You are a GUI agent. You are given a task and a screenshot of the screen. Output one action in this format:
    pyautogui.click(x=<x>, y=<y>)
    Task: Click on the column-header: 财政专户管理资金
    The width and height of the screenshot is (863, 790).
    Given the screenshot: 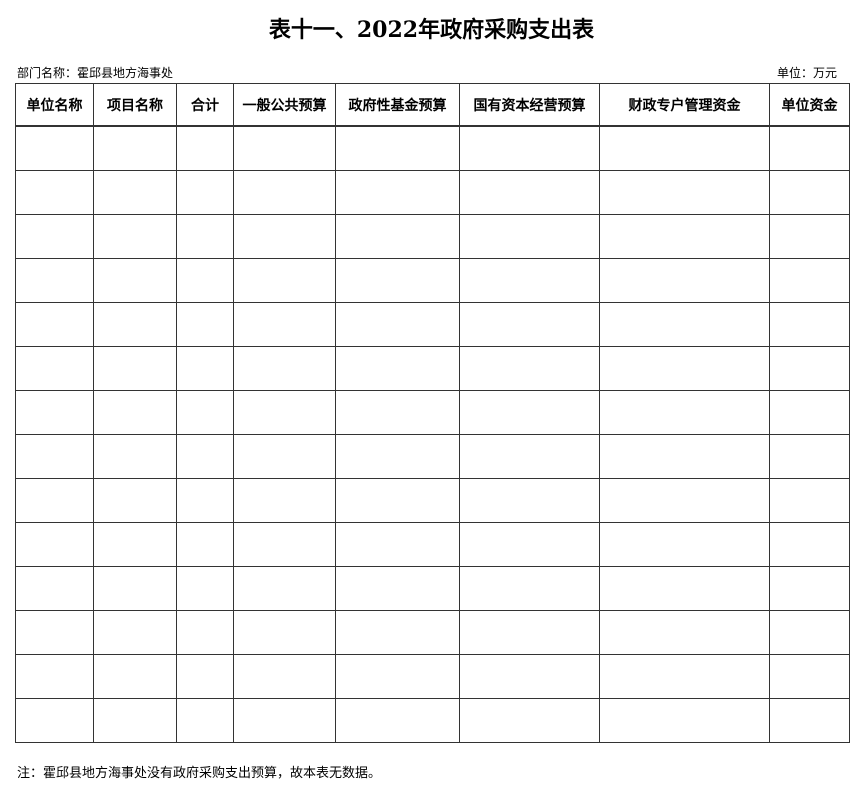 What is the action you would take?
    pyautogui.click(x=684, y=105)
    